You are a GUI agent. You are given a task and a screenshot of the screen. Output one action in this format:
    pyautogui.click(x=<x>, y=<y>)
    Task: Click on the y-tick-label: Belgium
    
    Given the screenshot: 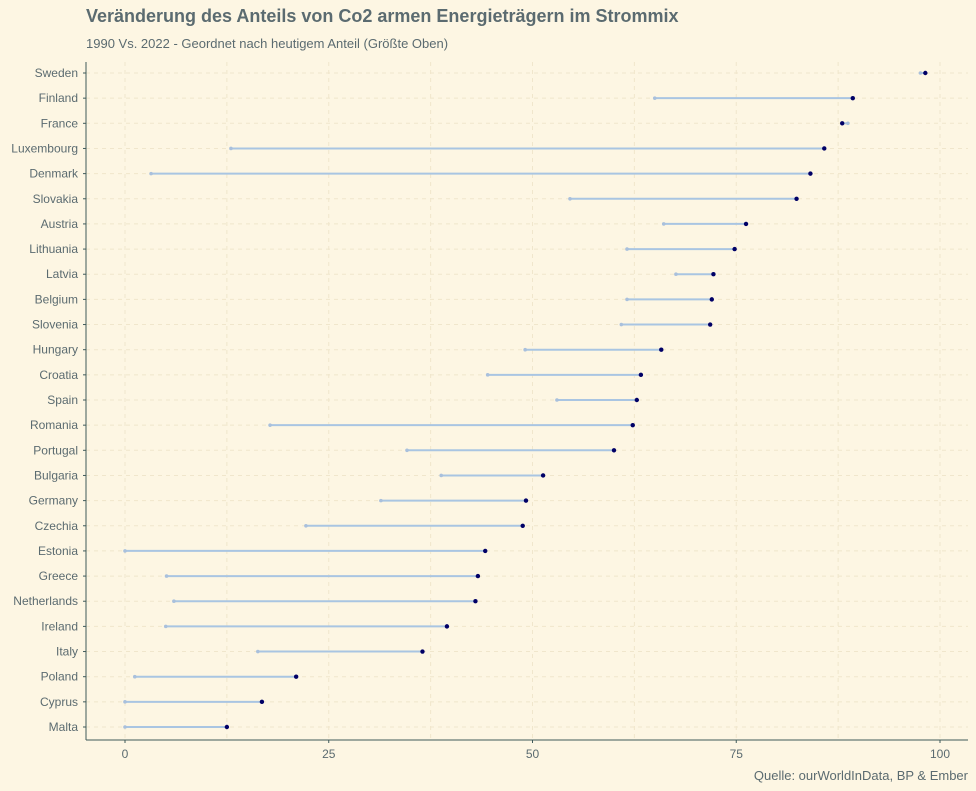 What is the action you would take?
    pyautogui.click(x=56, y=299)
    